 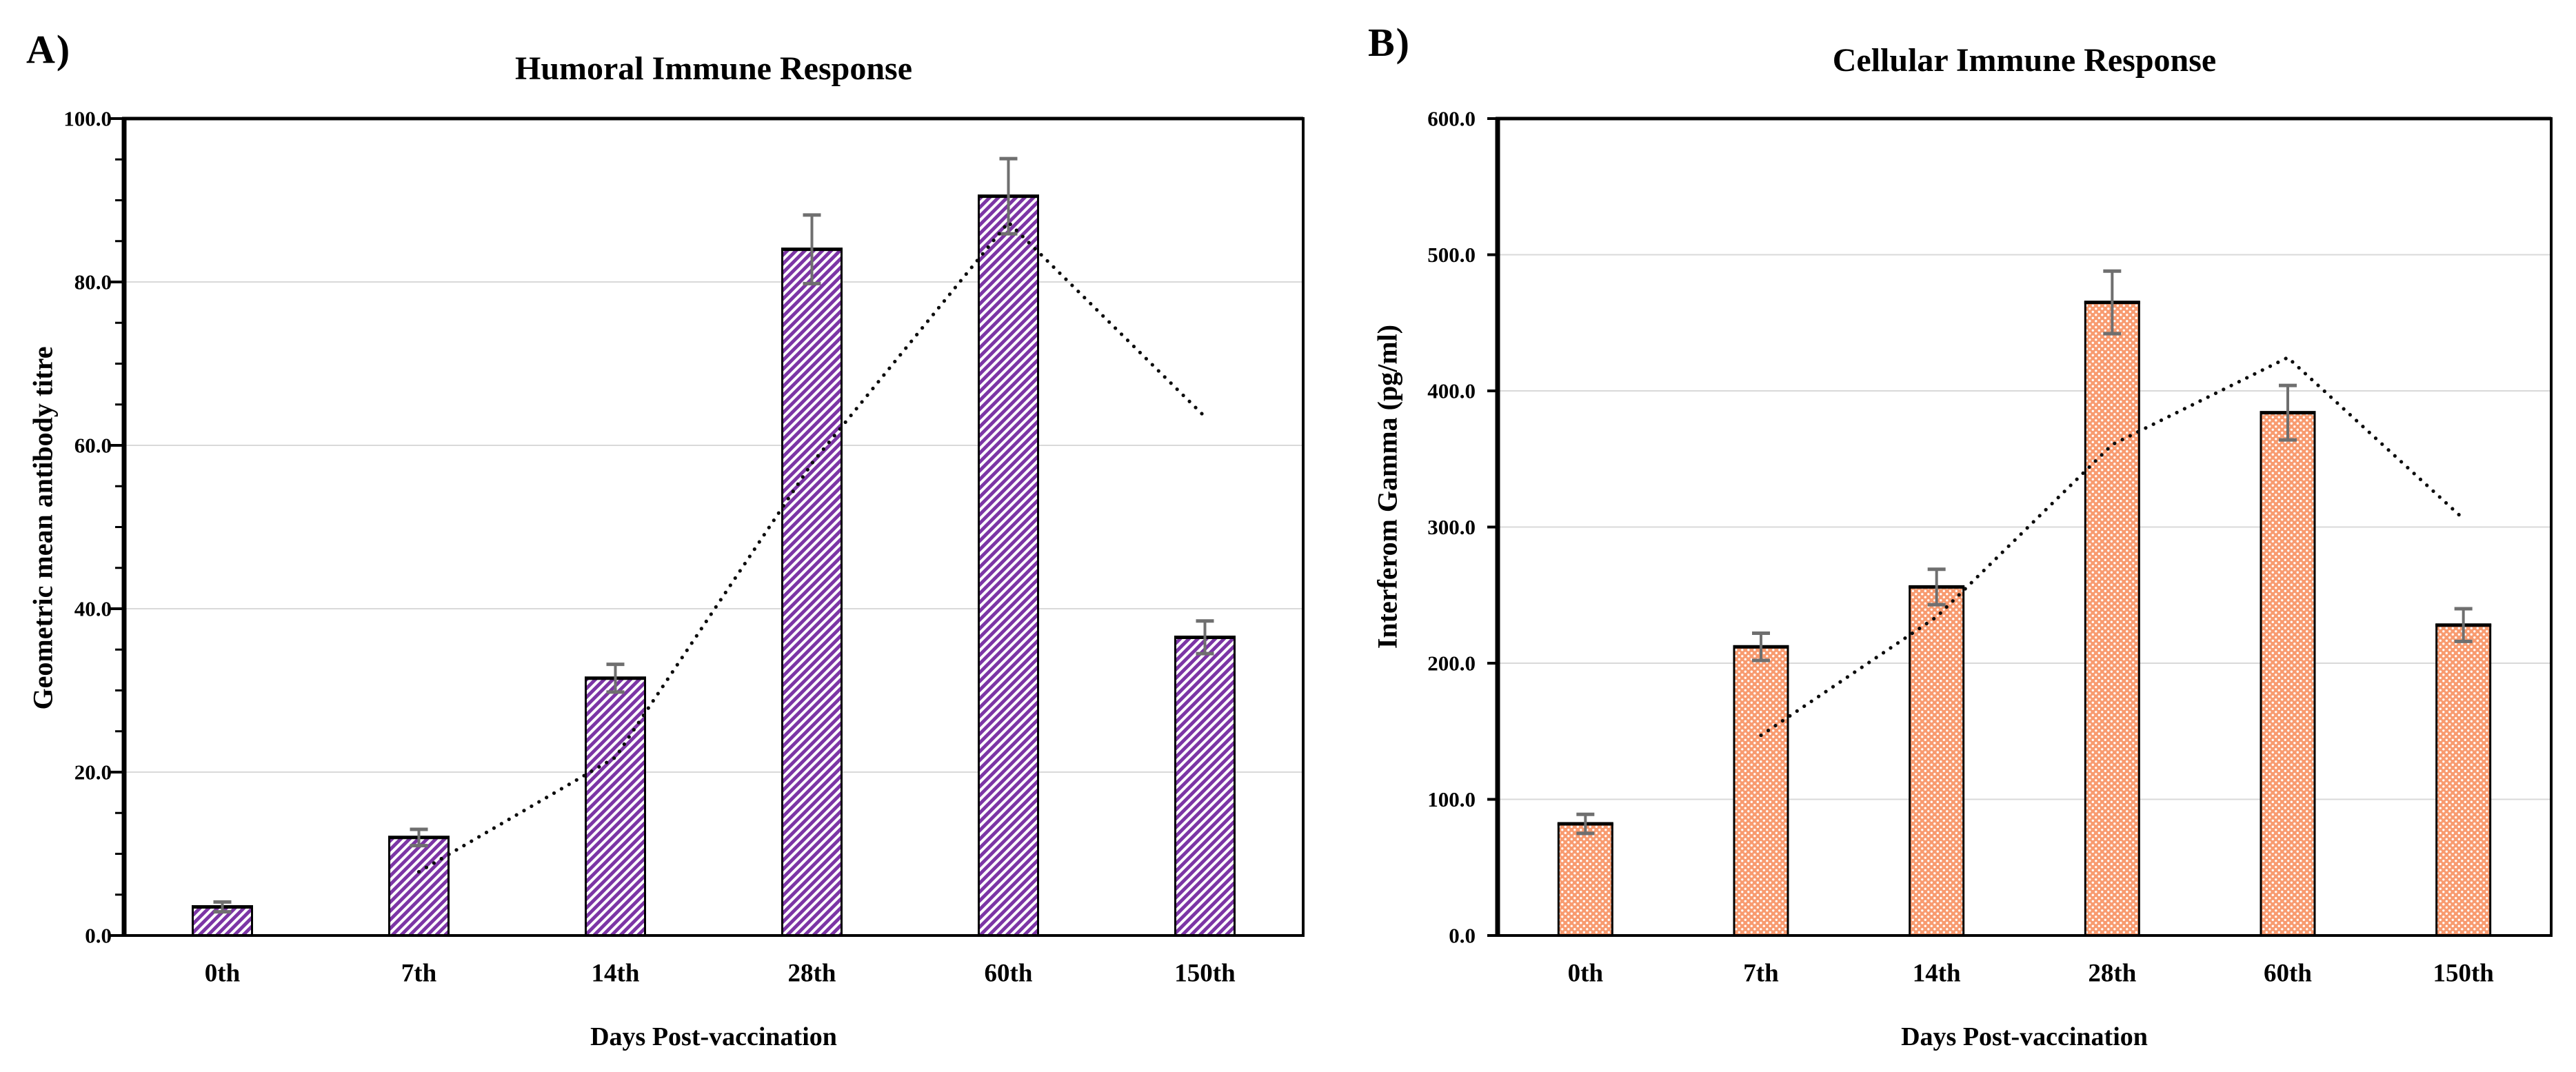 What do you see at coordinates (713, 68) in the screenshot?
I see `chart-title-humoral: Humoral Immune Response` at bounding box center [713, 68].